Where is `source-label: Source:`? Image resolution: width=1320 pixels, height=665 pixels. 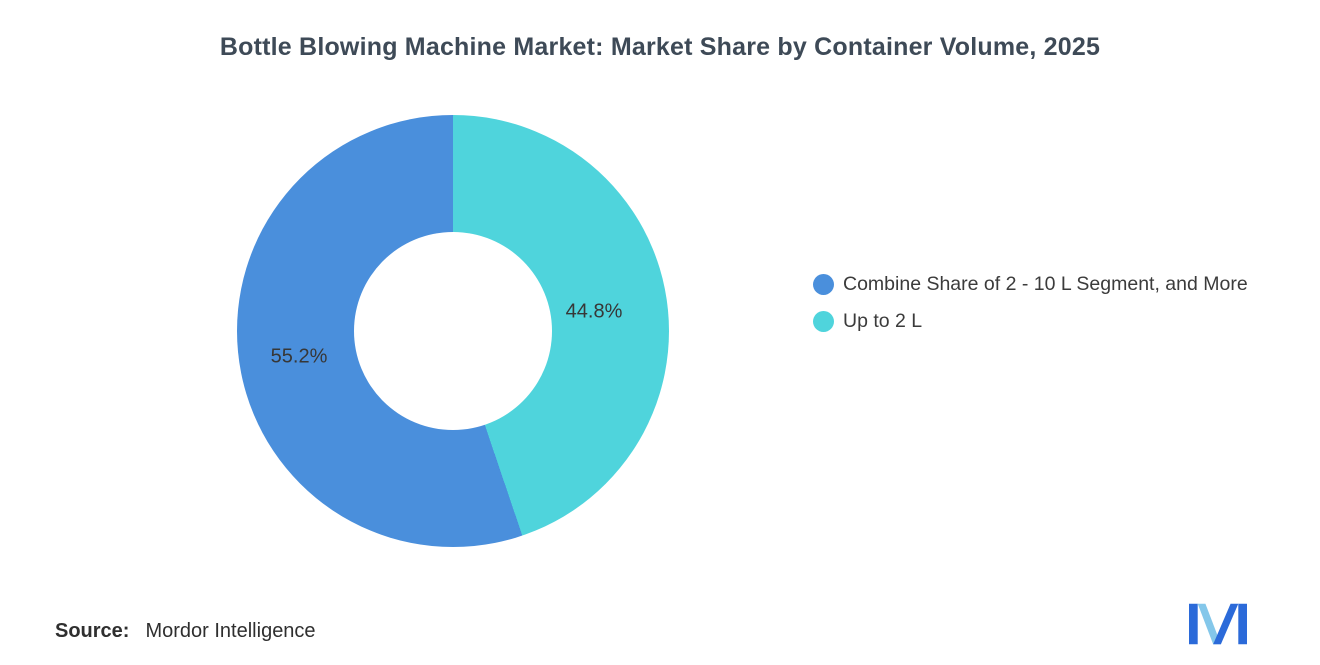
source-label: Source: is located at coordinates (92, 631).